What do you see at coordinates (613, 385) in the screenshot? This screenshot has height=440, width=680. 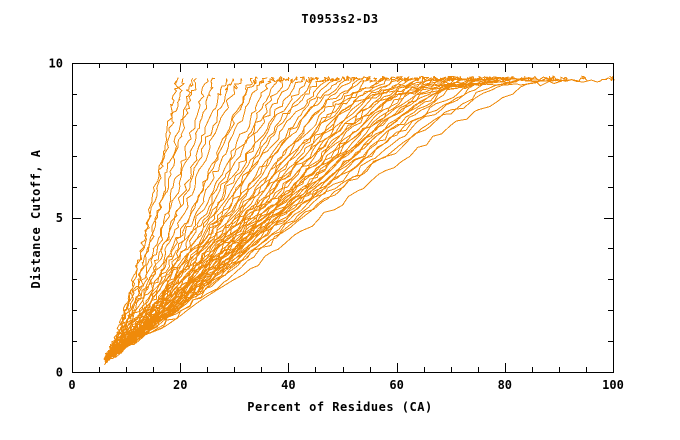 I see `x-tick-label: 100` at bounding box center [613, 385].